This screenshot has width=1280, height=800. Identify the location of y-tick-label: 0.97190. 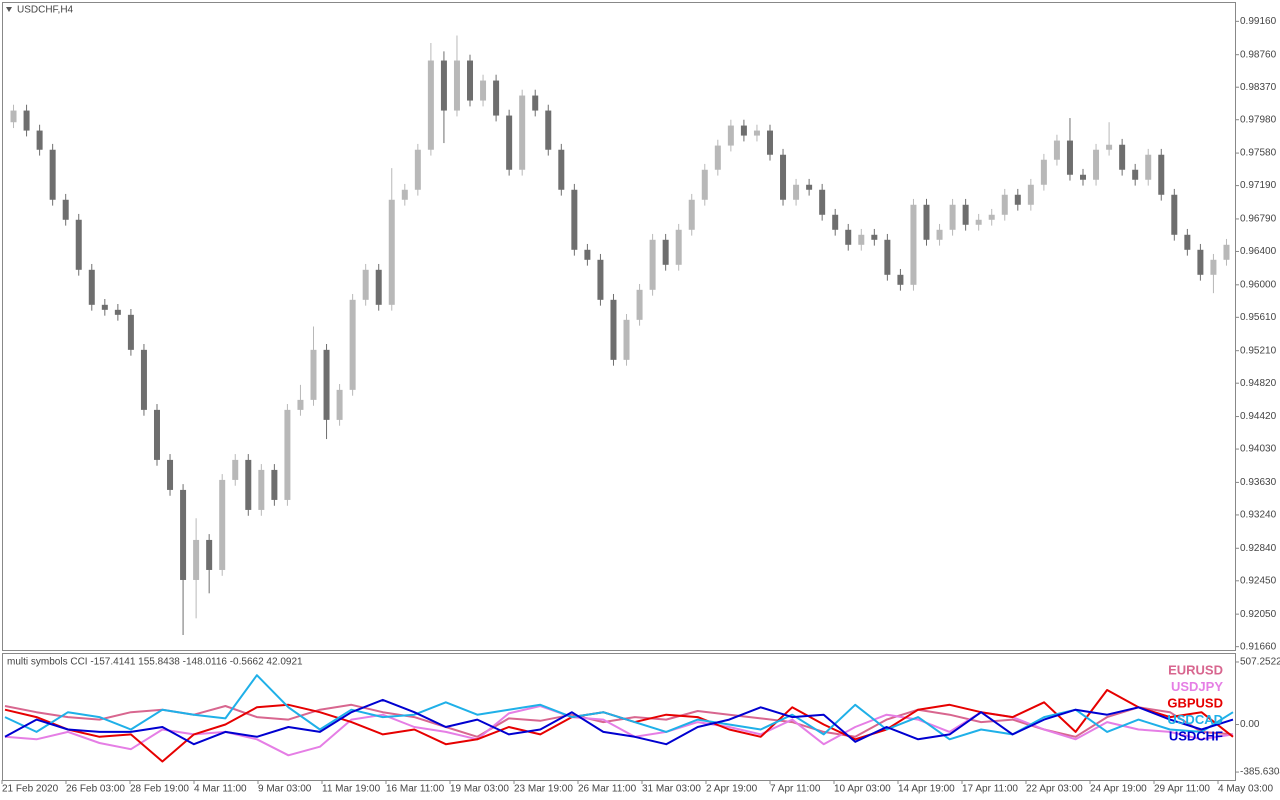
(1258, 185).